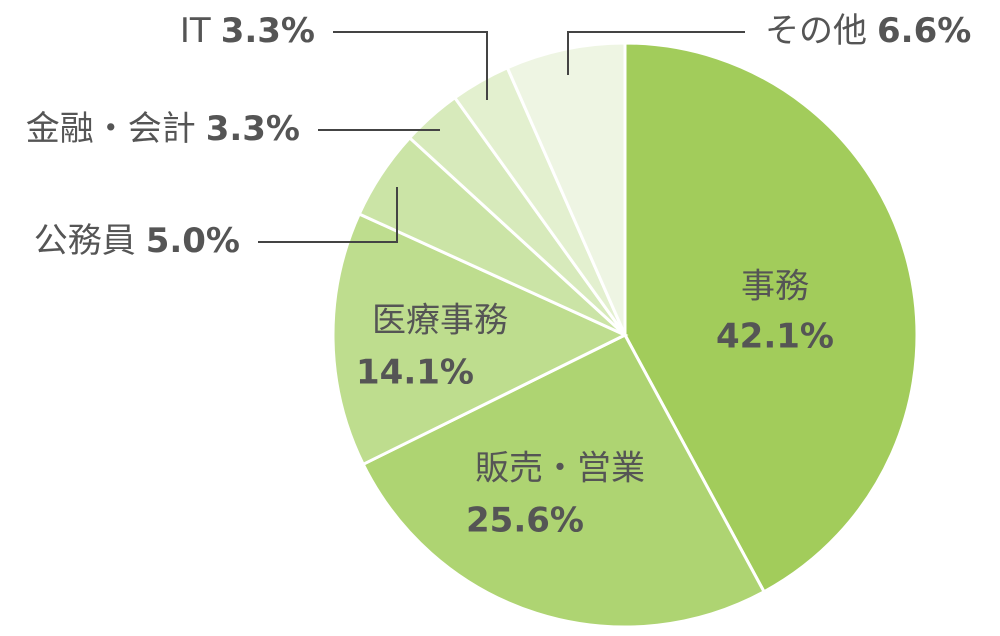  I want to click on slice-label: 公務員, so click(85, 241).